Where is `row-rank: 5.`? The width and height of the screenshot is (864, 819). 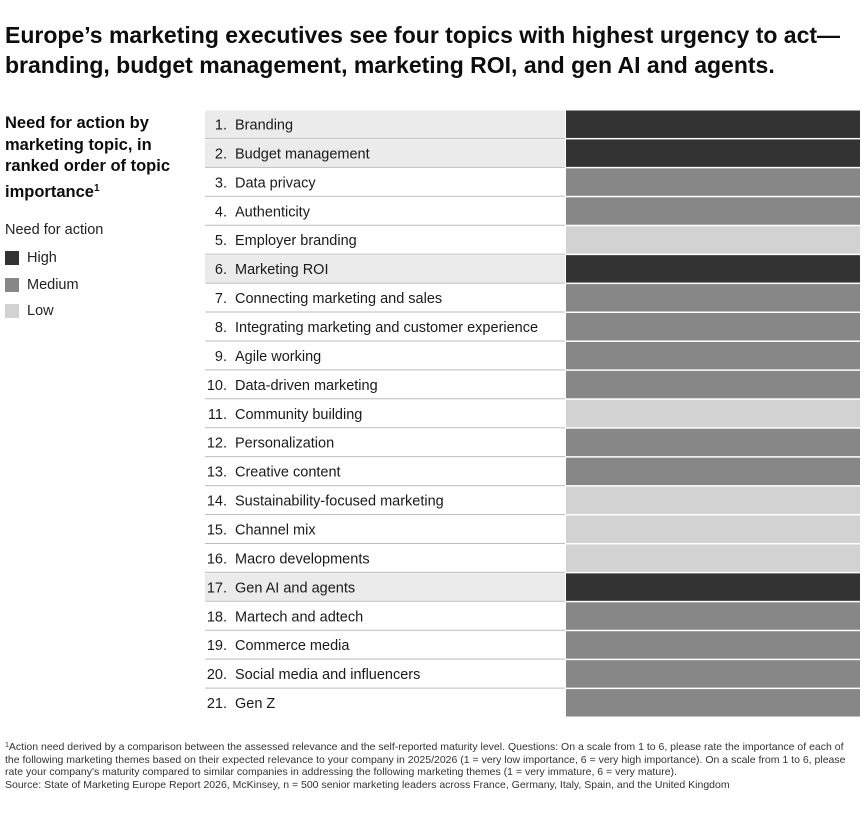
row-rank: 5. is located at coordinates (221, 241).